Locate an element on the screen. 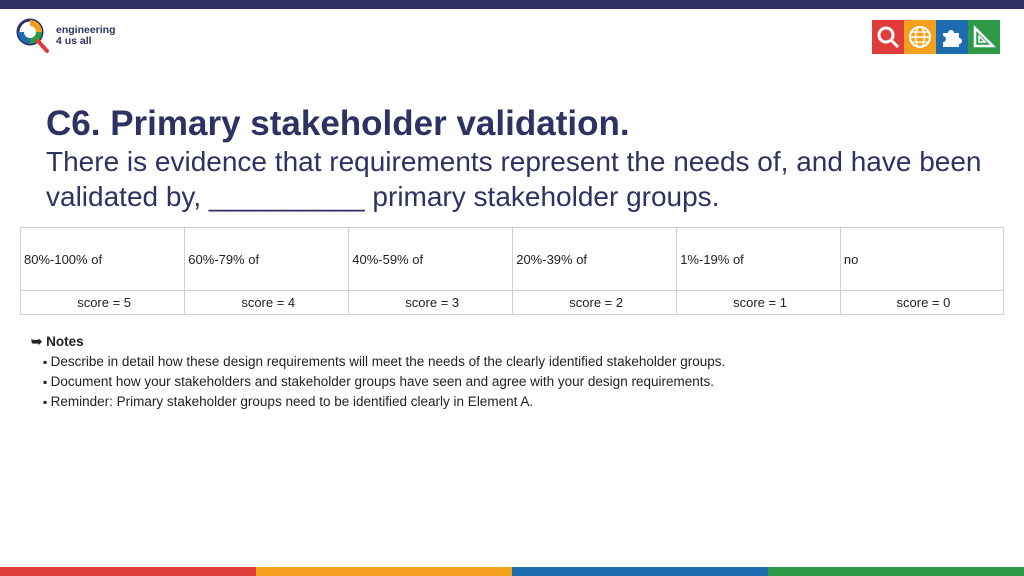 This screenshot has width=1024, height=576. table-cell-level: 1%-19% of is located at coordinates (758, 259).